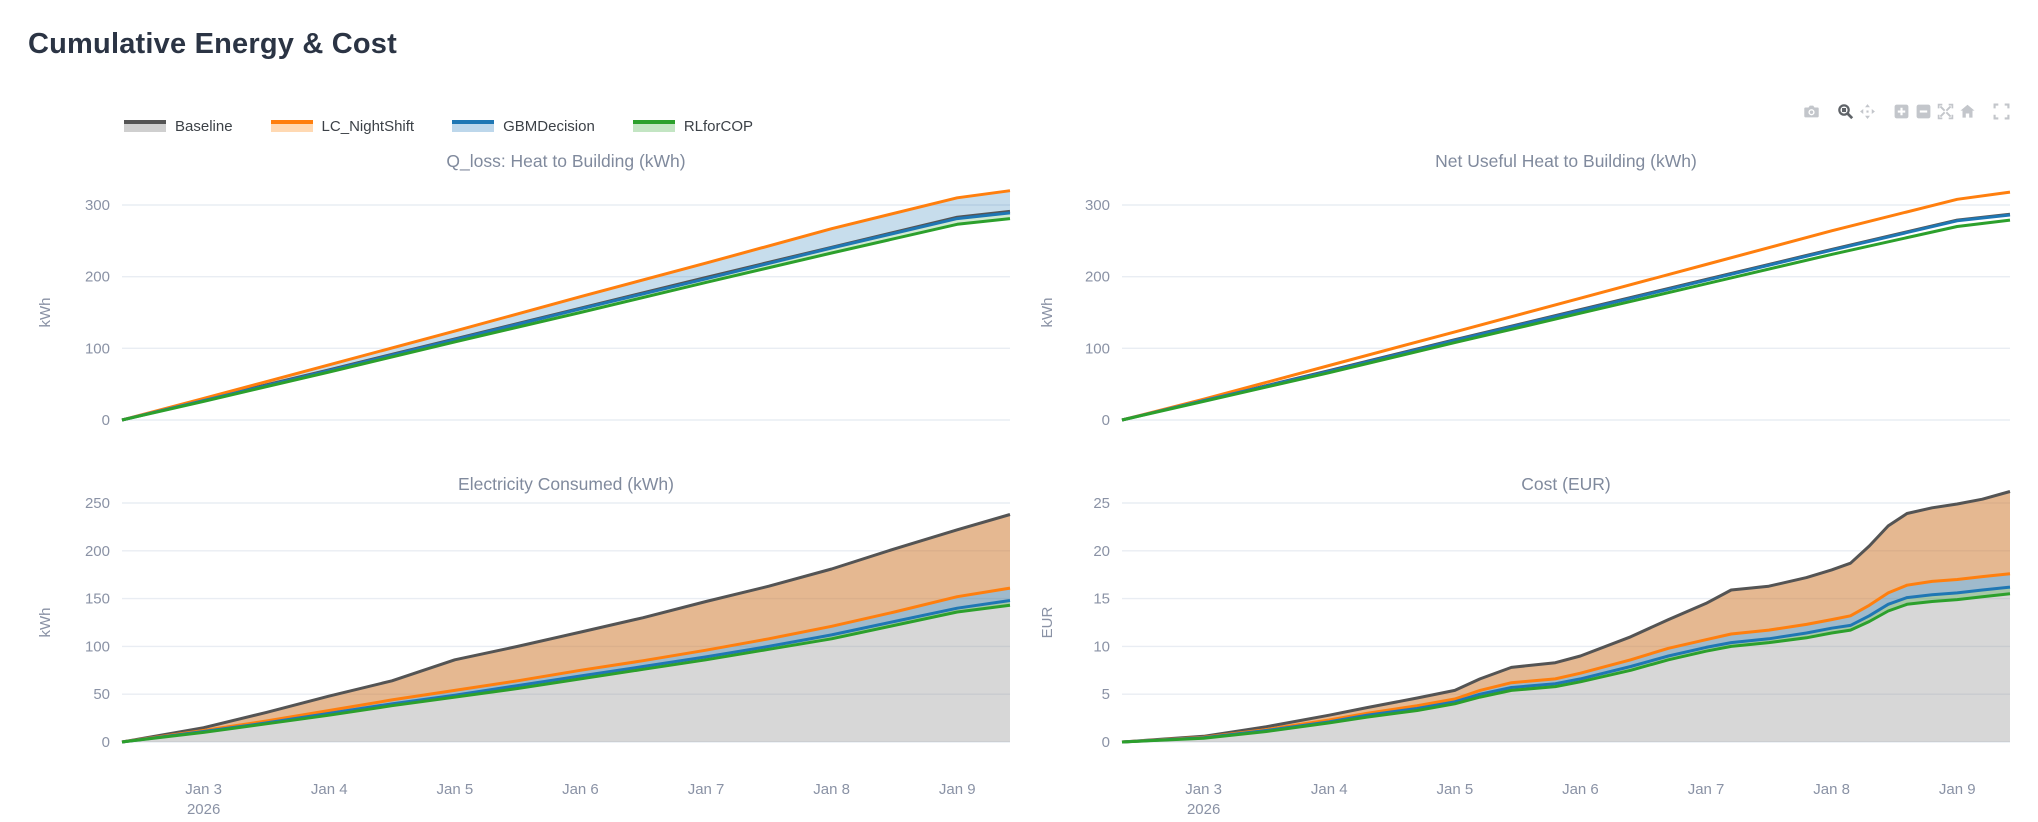  I want to click on y-axis-title: EUR, so click(1047, 622).